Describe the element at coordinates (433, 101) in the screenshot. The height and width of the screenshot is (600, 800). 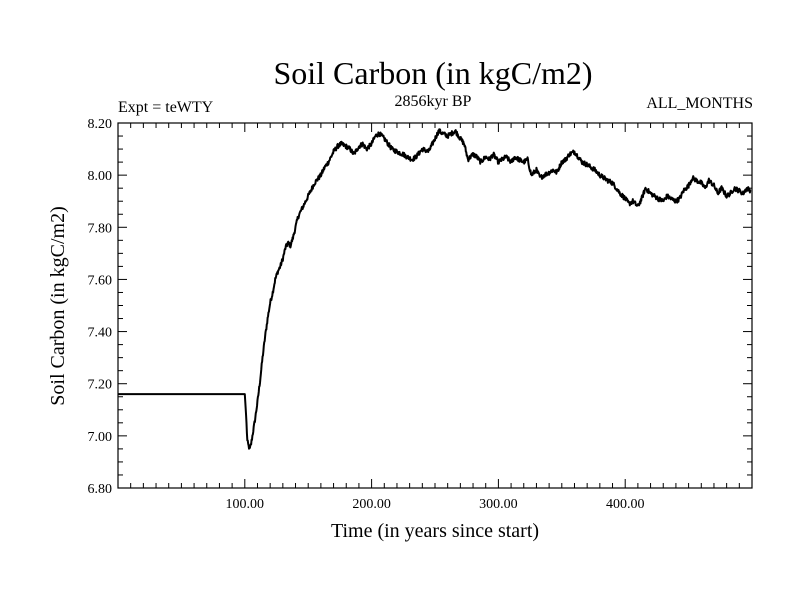
I see `chart-subtitle: 2856kyr BP` at that location.